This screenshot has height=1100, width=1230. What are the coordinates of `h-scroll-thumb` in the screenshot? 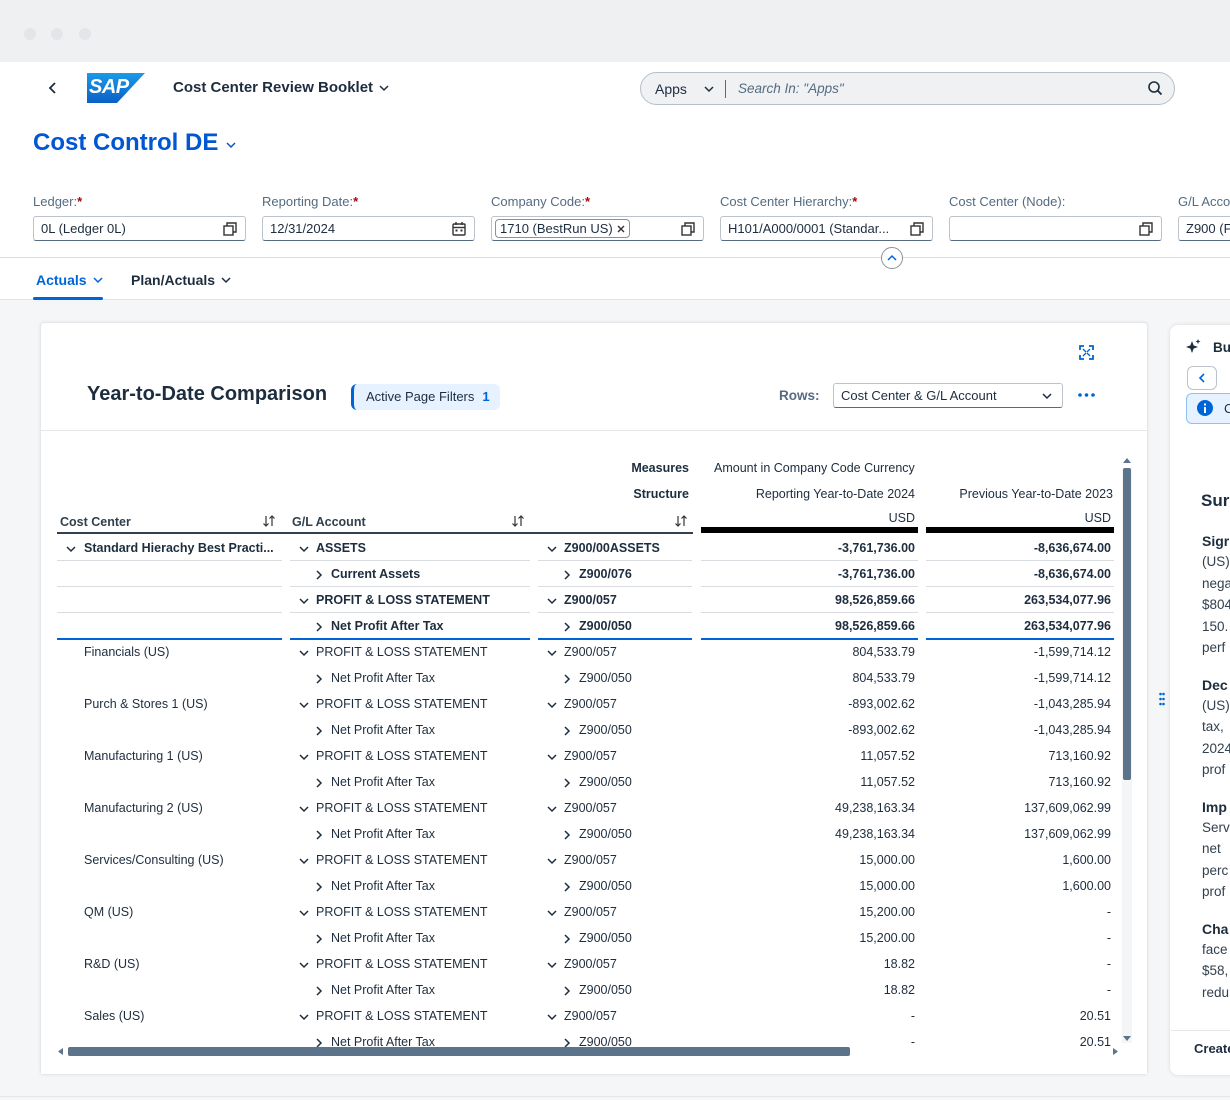 It's located at (459, 1051).